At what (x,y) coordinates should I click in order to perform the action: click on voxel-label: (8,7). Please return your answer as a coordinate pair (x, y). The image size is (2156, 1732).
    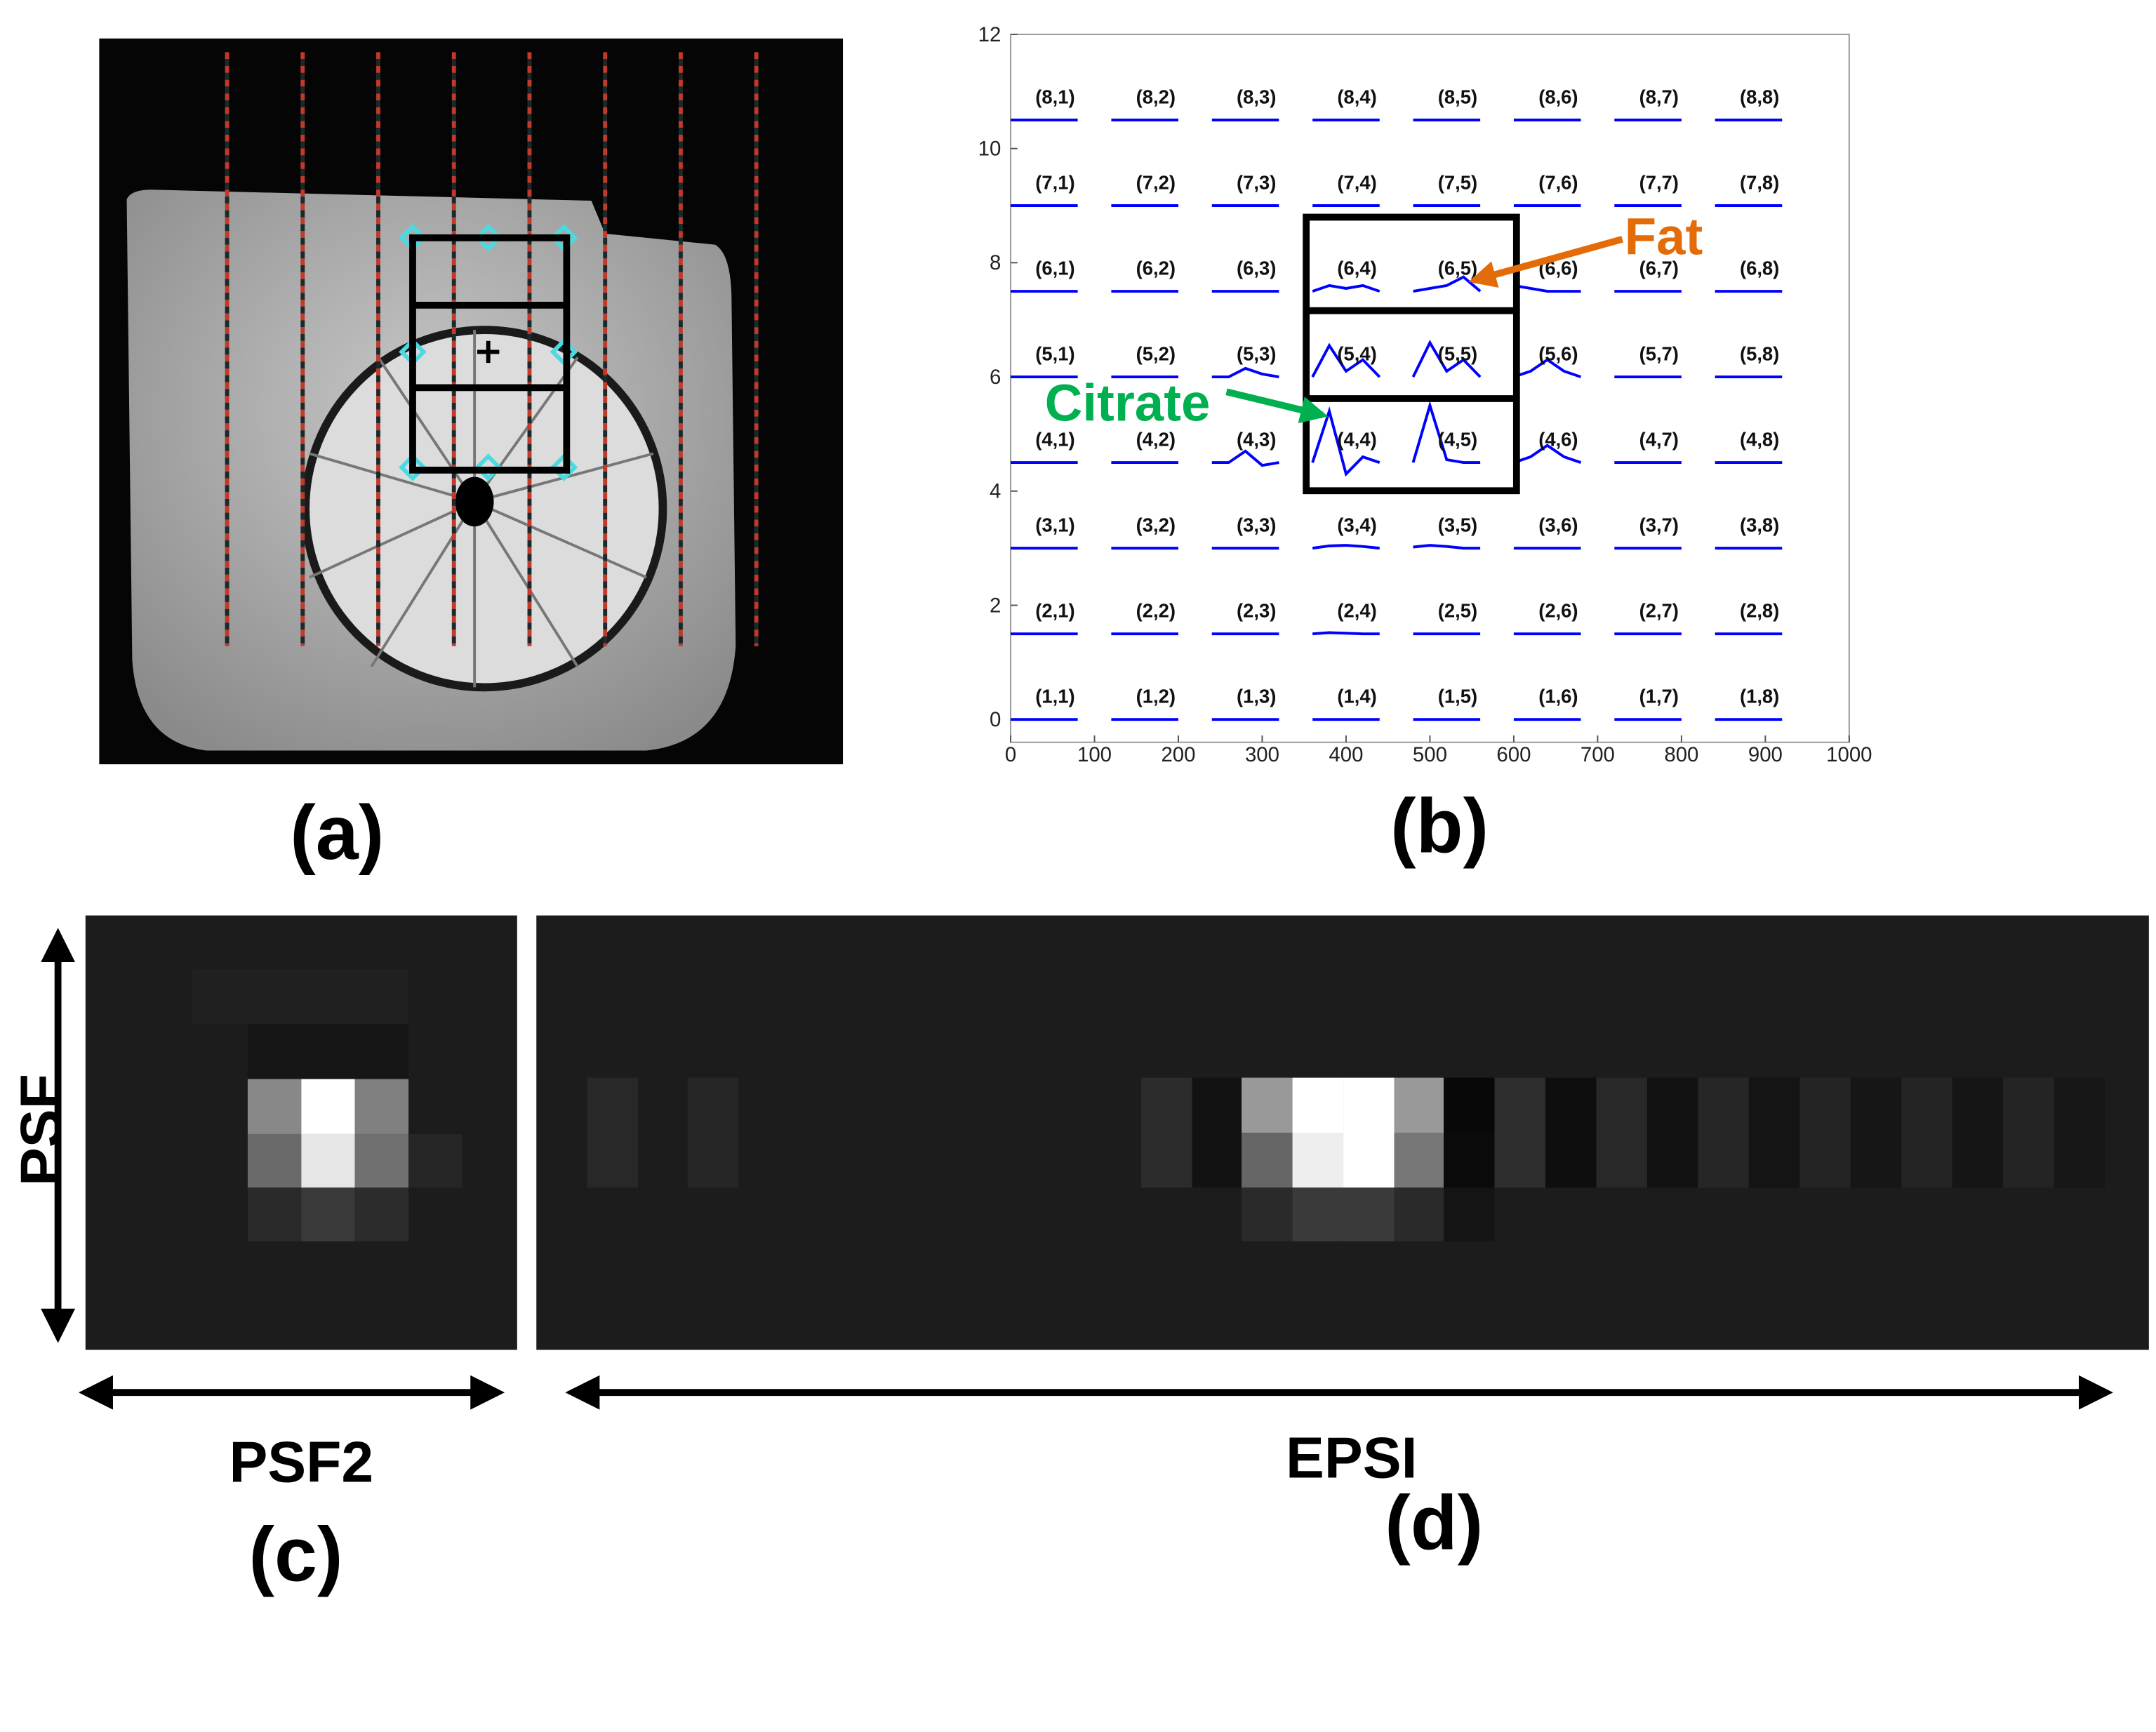
    Looking at the image, I should click on (1659, 96).